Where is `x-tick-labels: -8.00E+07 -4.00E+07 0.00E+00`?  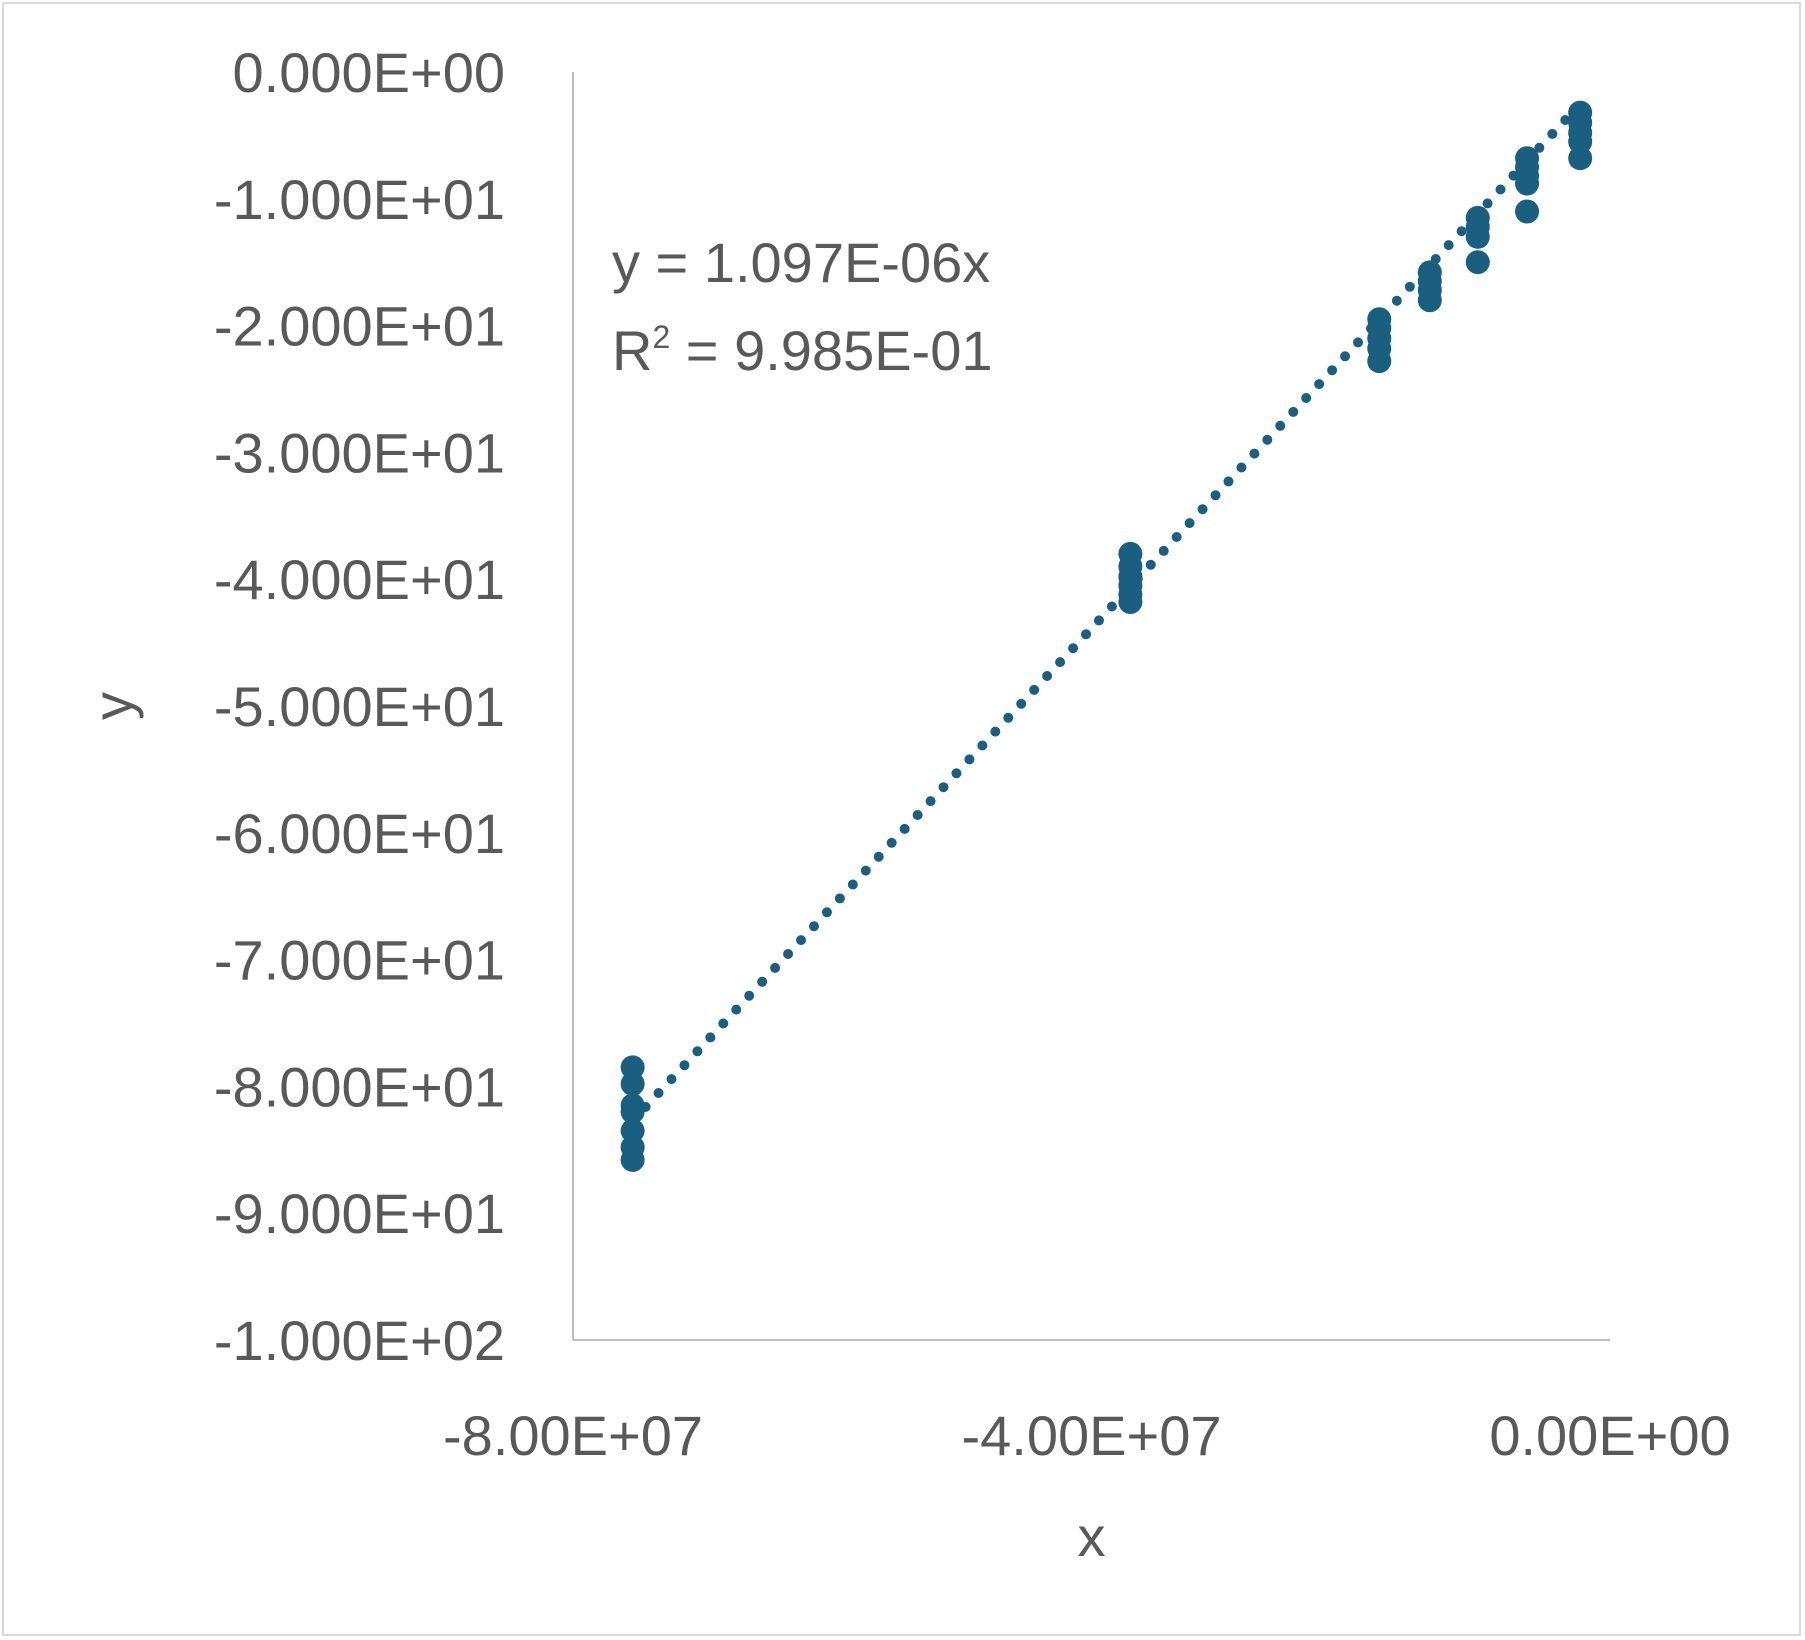 x-tick-labels: -8.00E+07 -4.00E+07 0.00E+00 is located at coordinates (1087, 1435).